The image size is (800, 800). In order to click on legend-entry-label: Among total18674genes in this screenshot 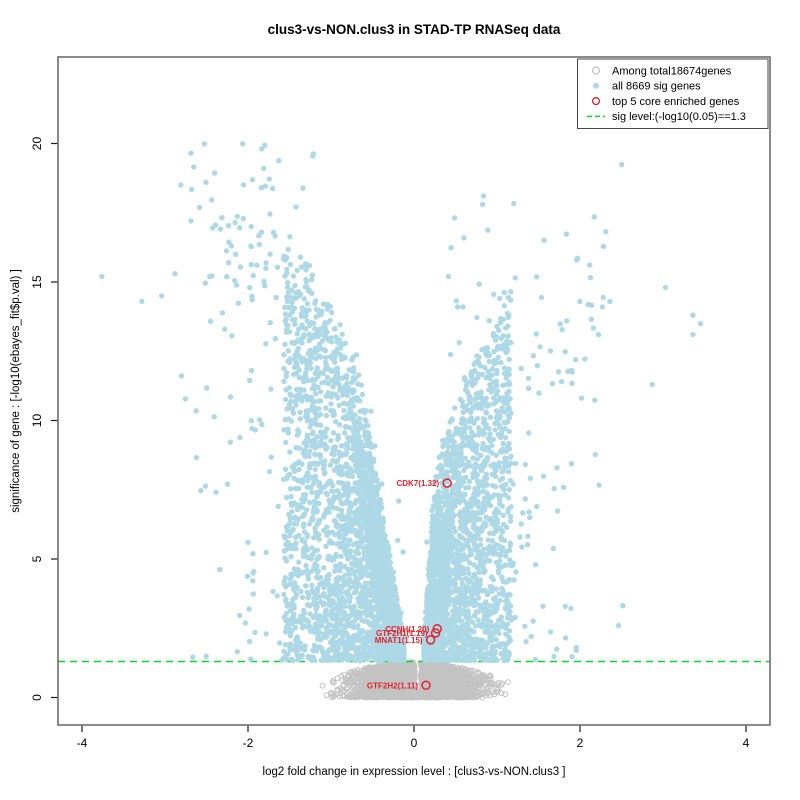, I will do `click(672, 71)`.